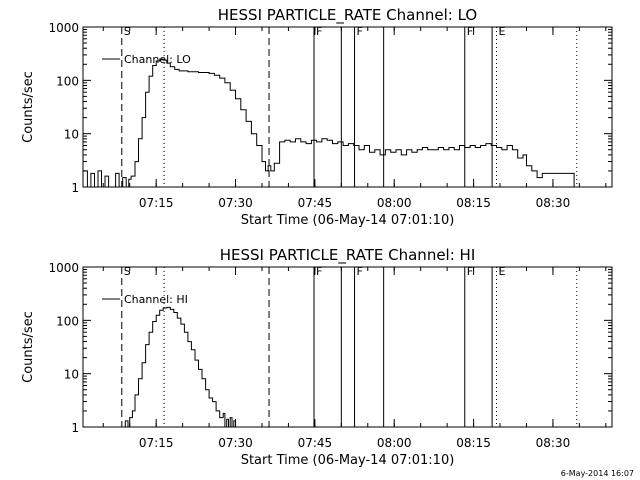 This screenshot has width=640, height=480. I want to click on legend-label: Channel: HI, so click(156, 299).